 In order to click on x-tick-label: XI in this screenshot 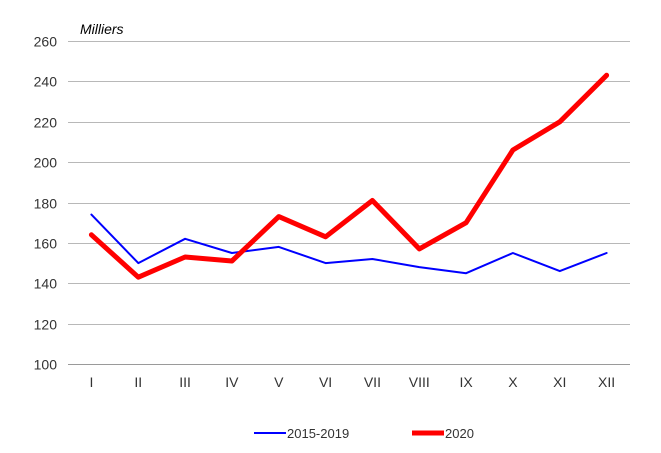, I will do `click(559, 382)`.